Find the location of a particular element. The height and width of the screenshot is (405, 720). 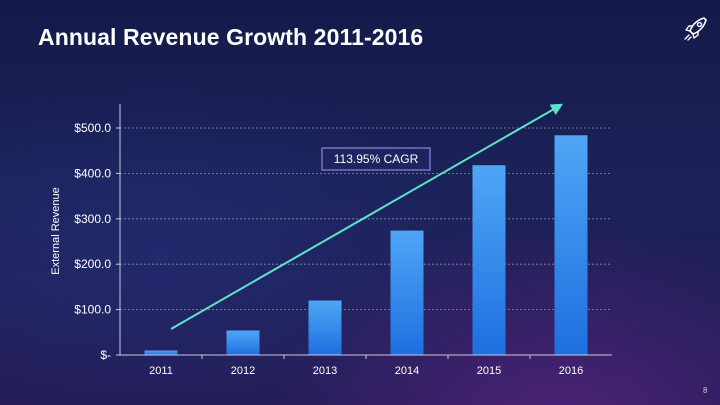

bar-2015 is located at coordinates (489, 260).